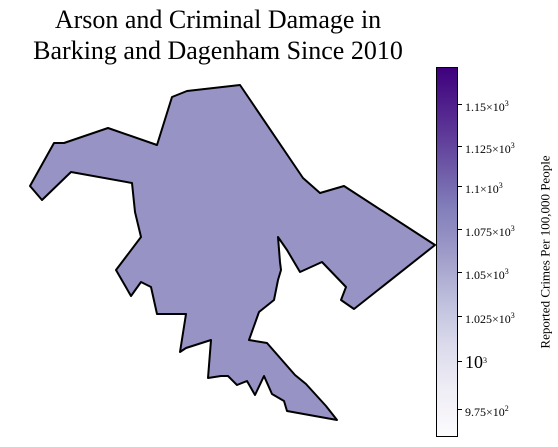 This screenshot has height=447, width=558. What do you see at coordinates (490, 231) in the screenshot?
I see `colorbar-tick-label: 1.075×10³` at bounding box center [490, 231].